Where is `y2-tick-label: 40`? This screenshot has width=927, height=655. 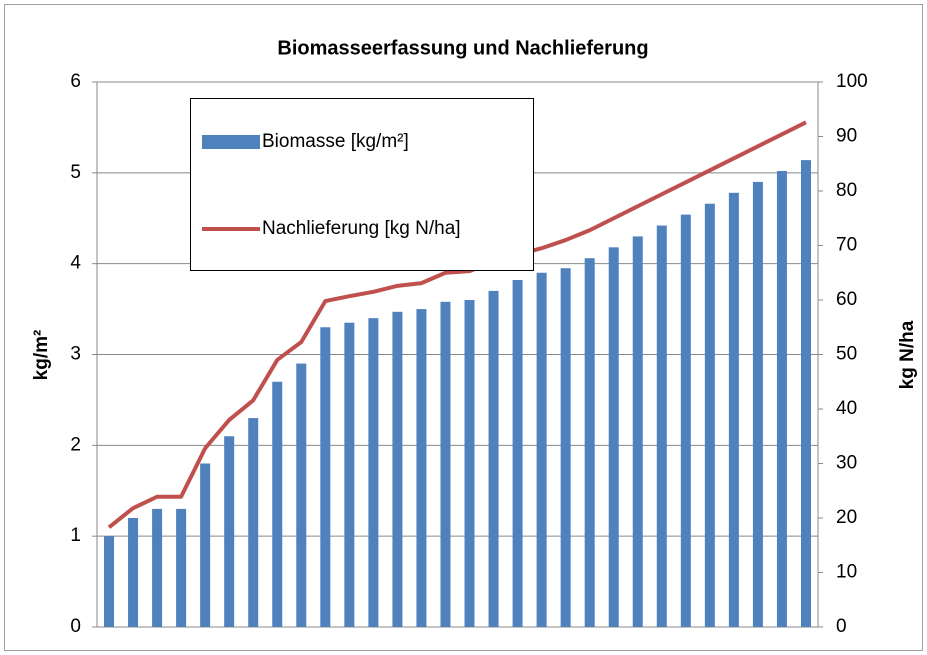 y2-tick-label: 40 is located at coordinates (846, 408).